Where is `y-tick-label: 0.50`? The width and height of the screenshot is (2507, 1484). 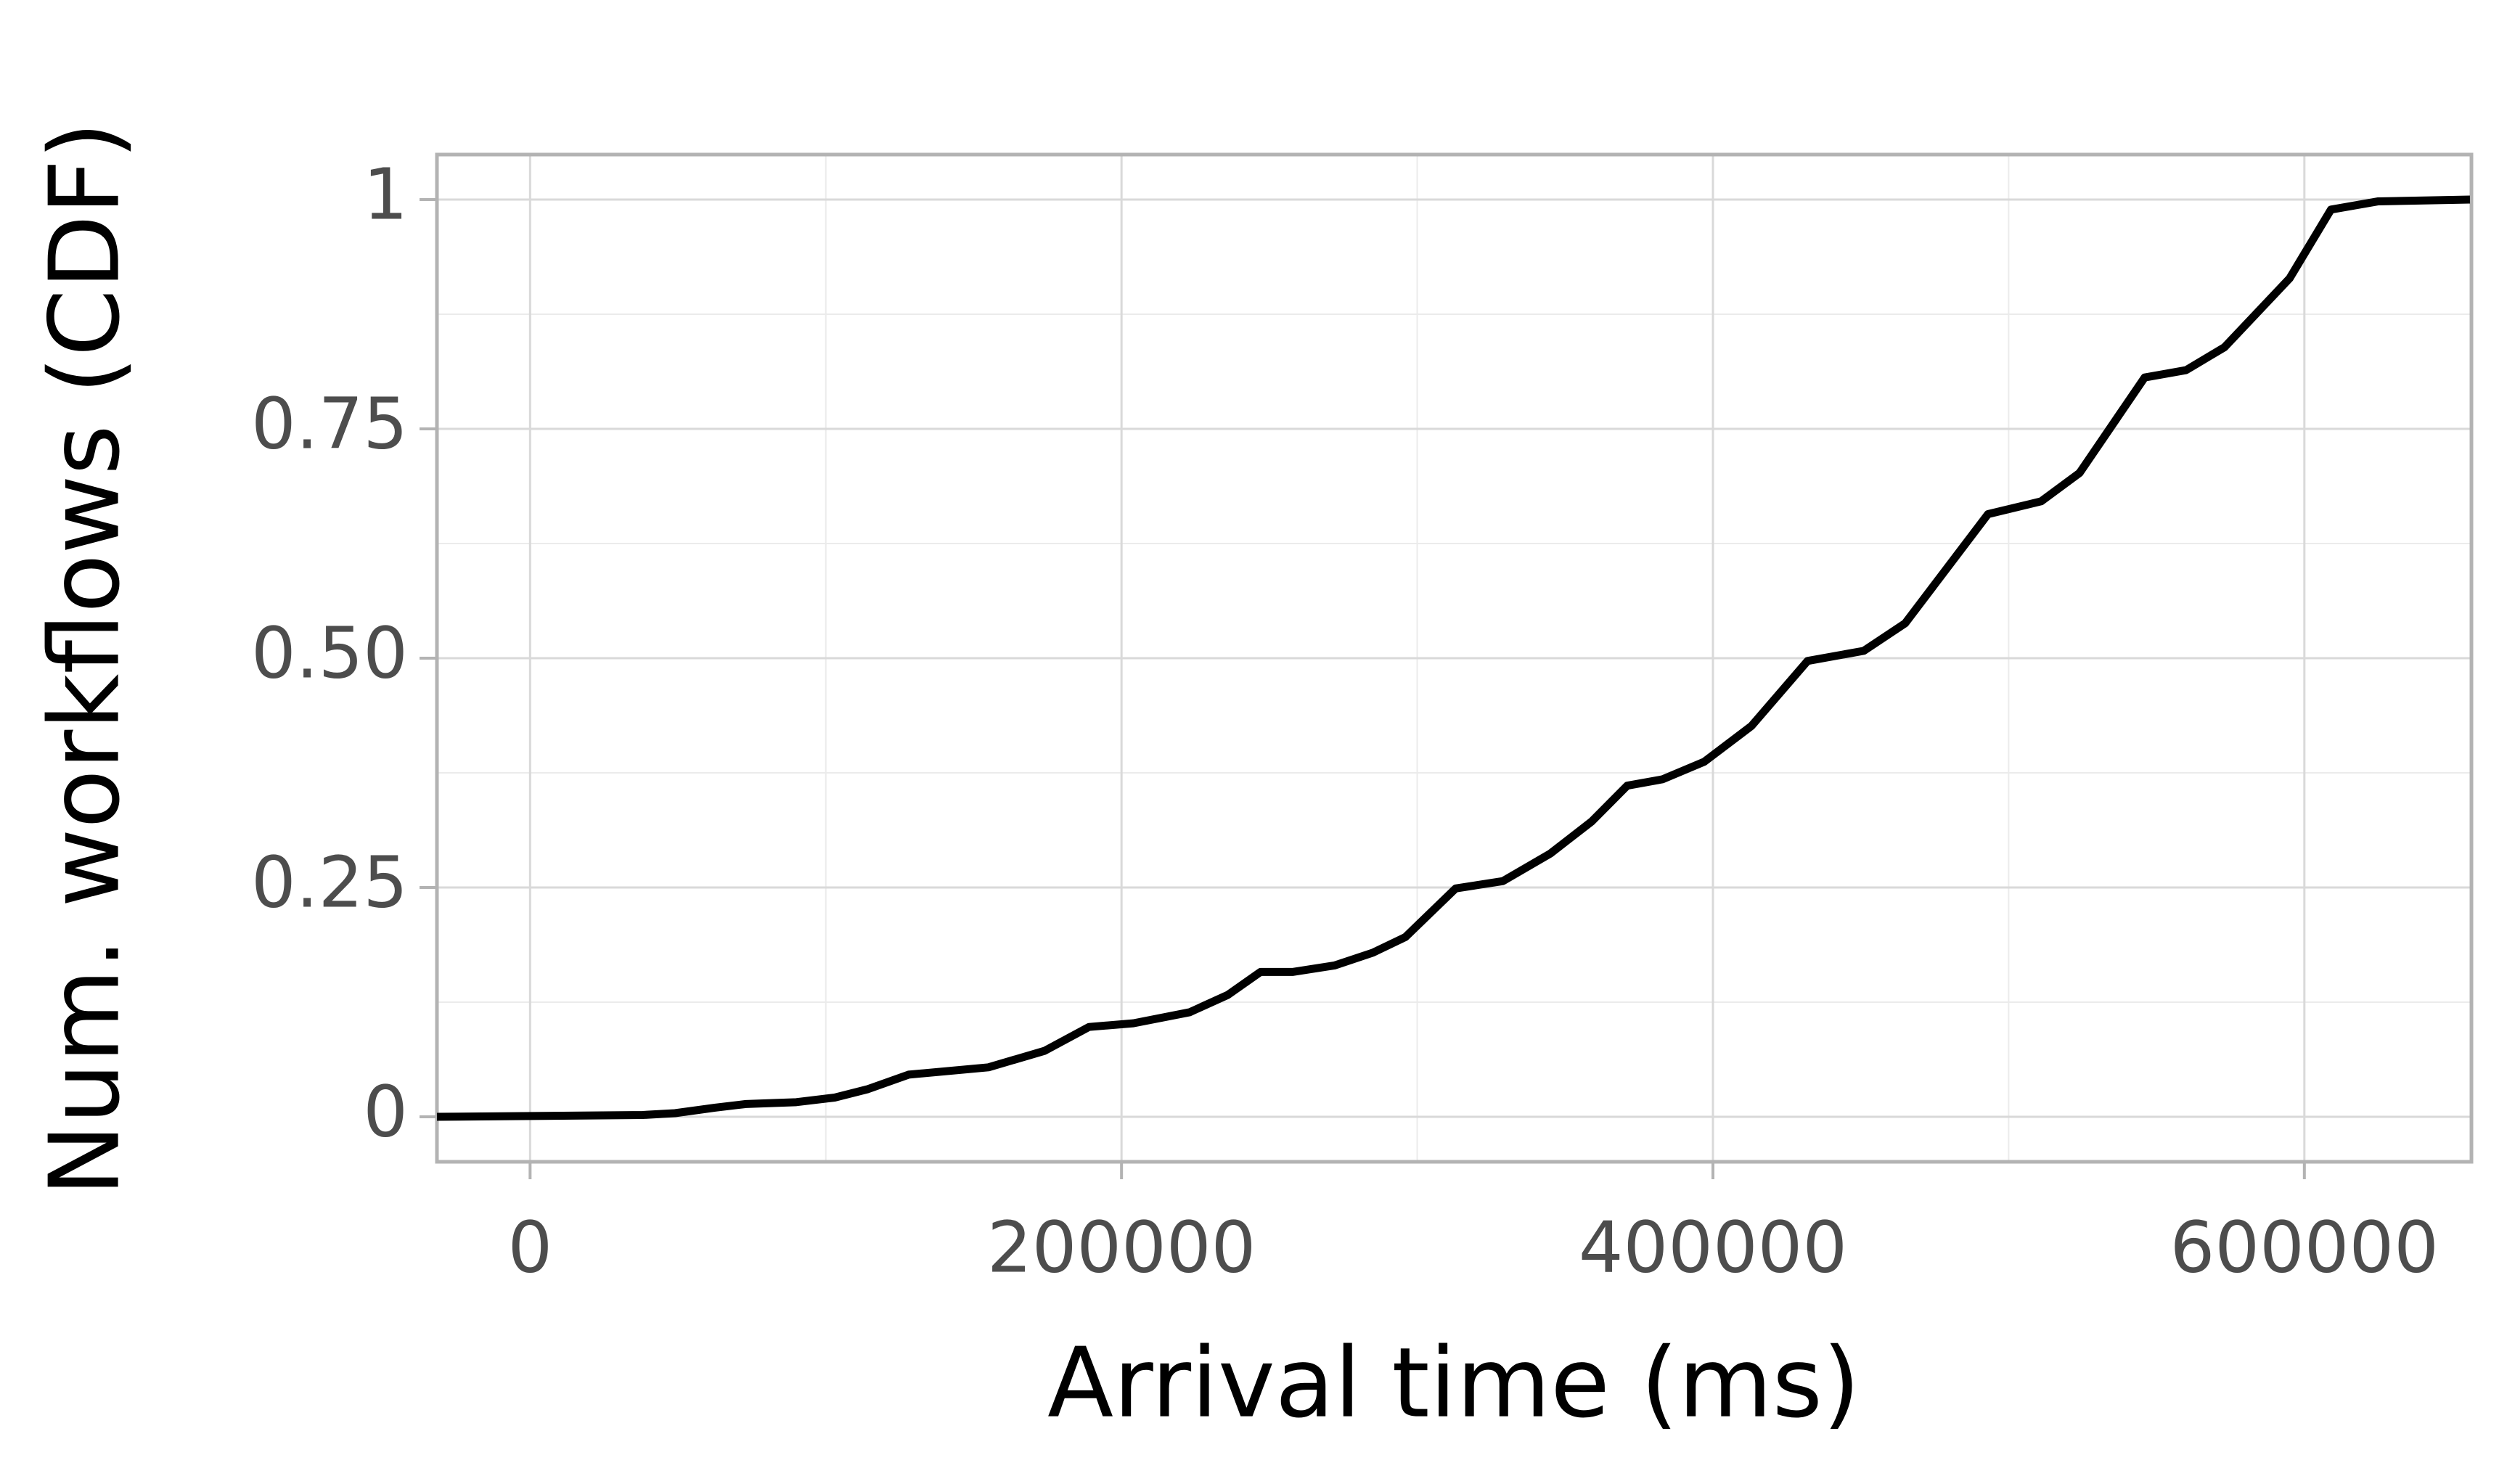
y-tick-label: 0.50 is located at coordinates (329, 653).